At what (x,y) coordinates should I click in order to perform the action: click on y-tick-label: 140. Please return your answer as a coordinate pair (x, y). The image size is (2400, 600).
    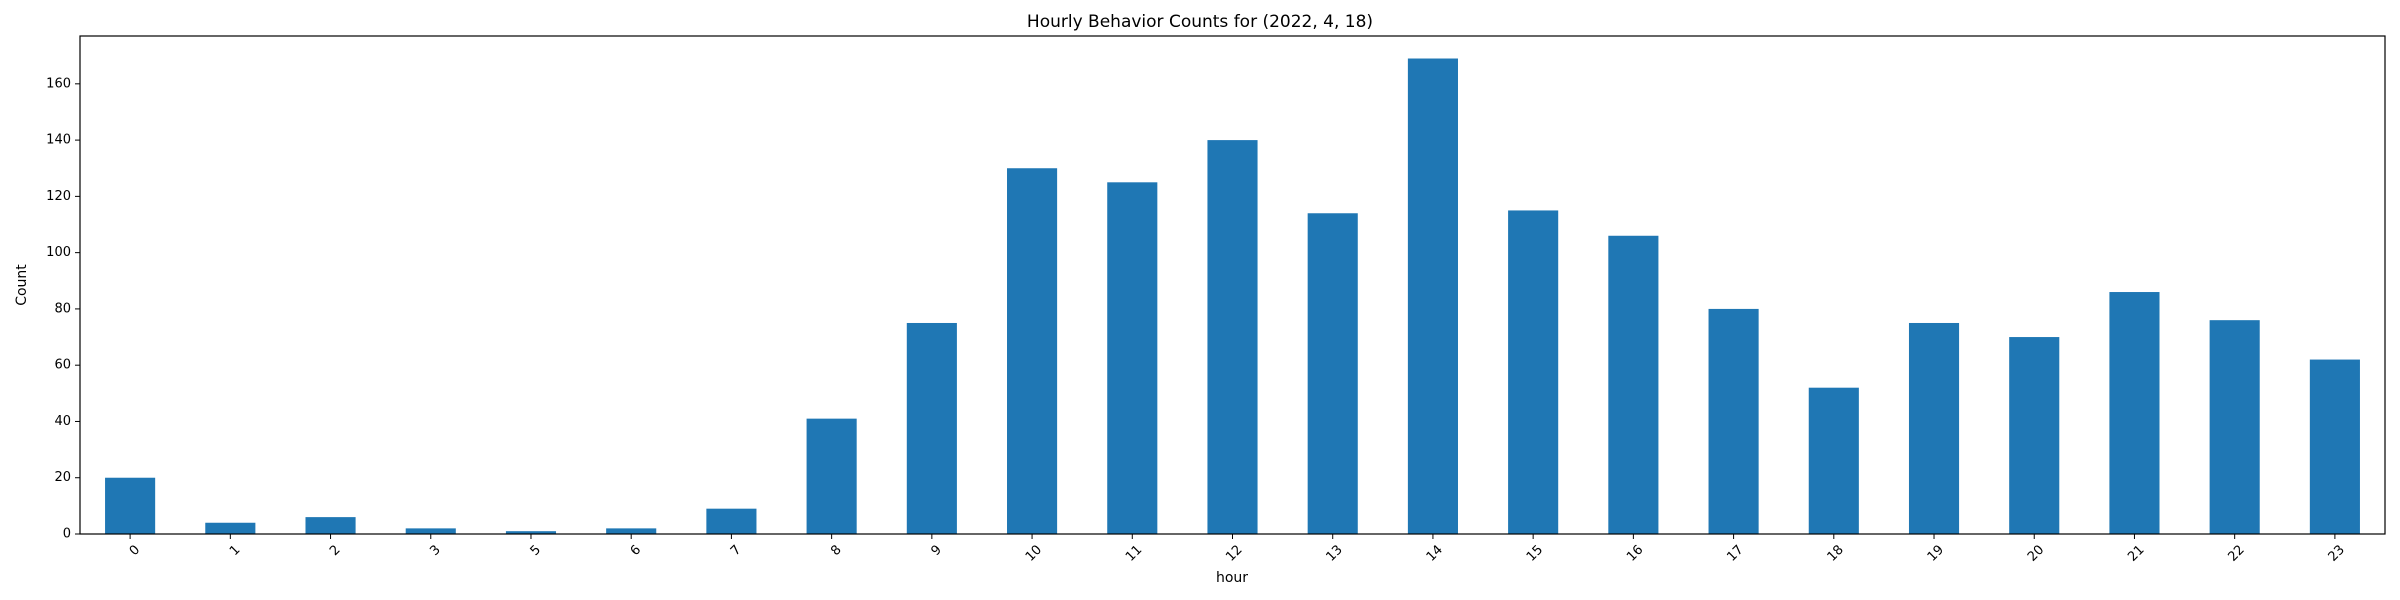
    Looking at the image, I should click on (58, 140).